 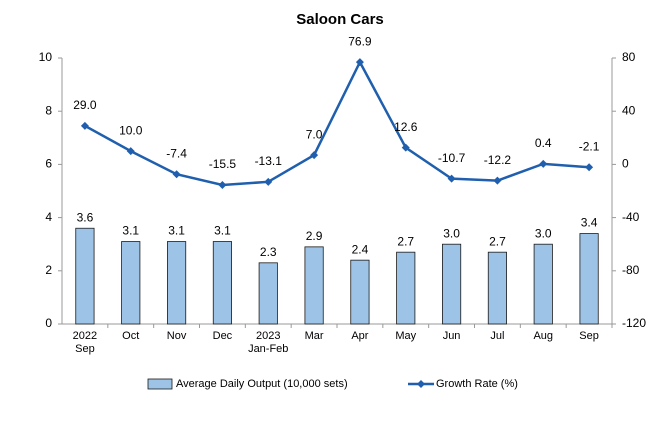 I want to click on x-tick-wrap: Nov, so click(x=176, y=336).